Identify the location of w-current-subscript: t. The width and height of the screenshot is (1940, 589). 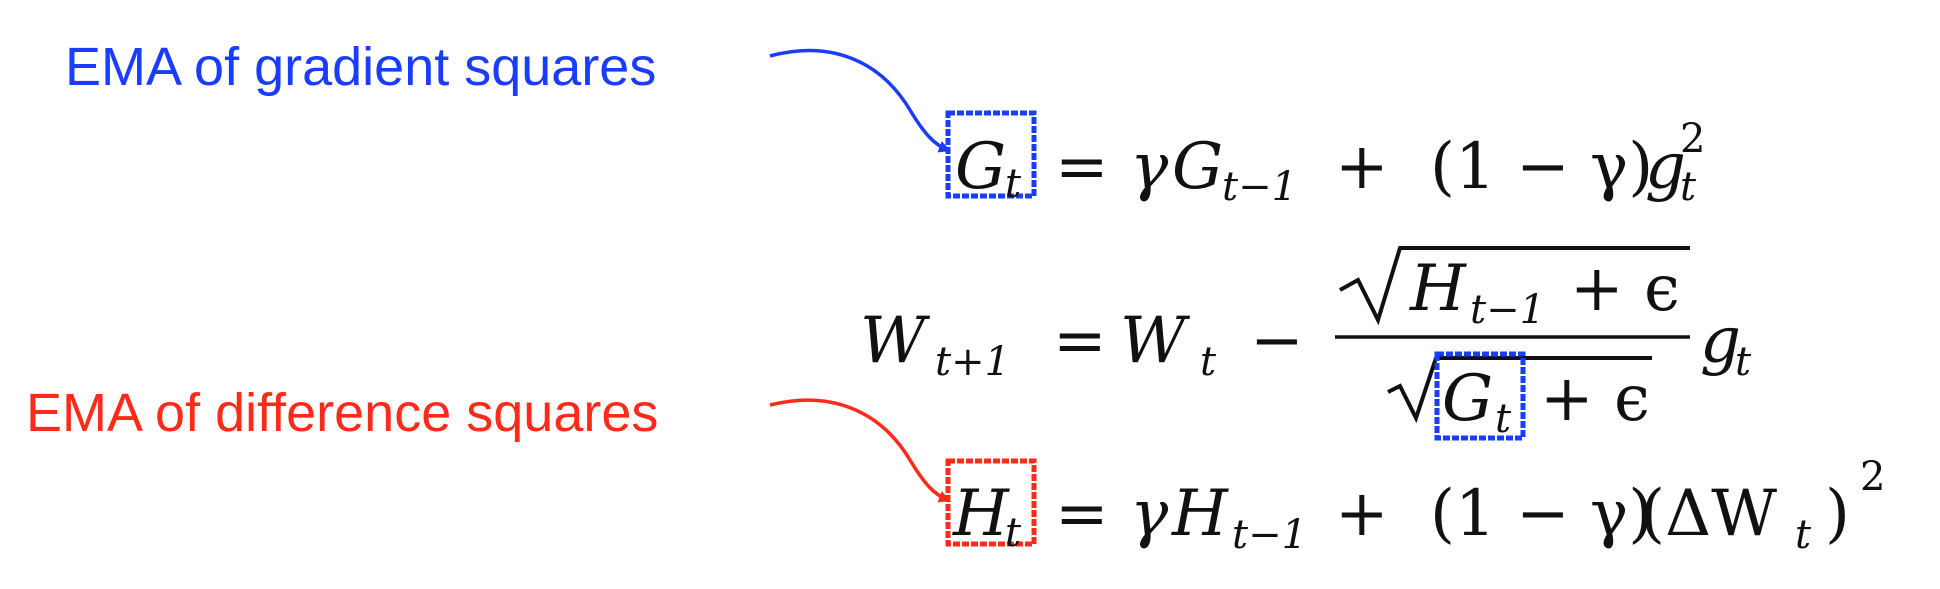
(1208, 362).